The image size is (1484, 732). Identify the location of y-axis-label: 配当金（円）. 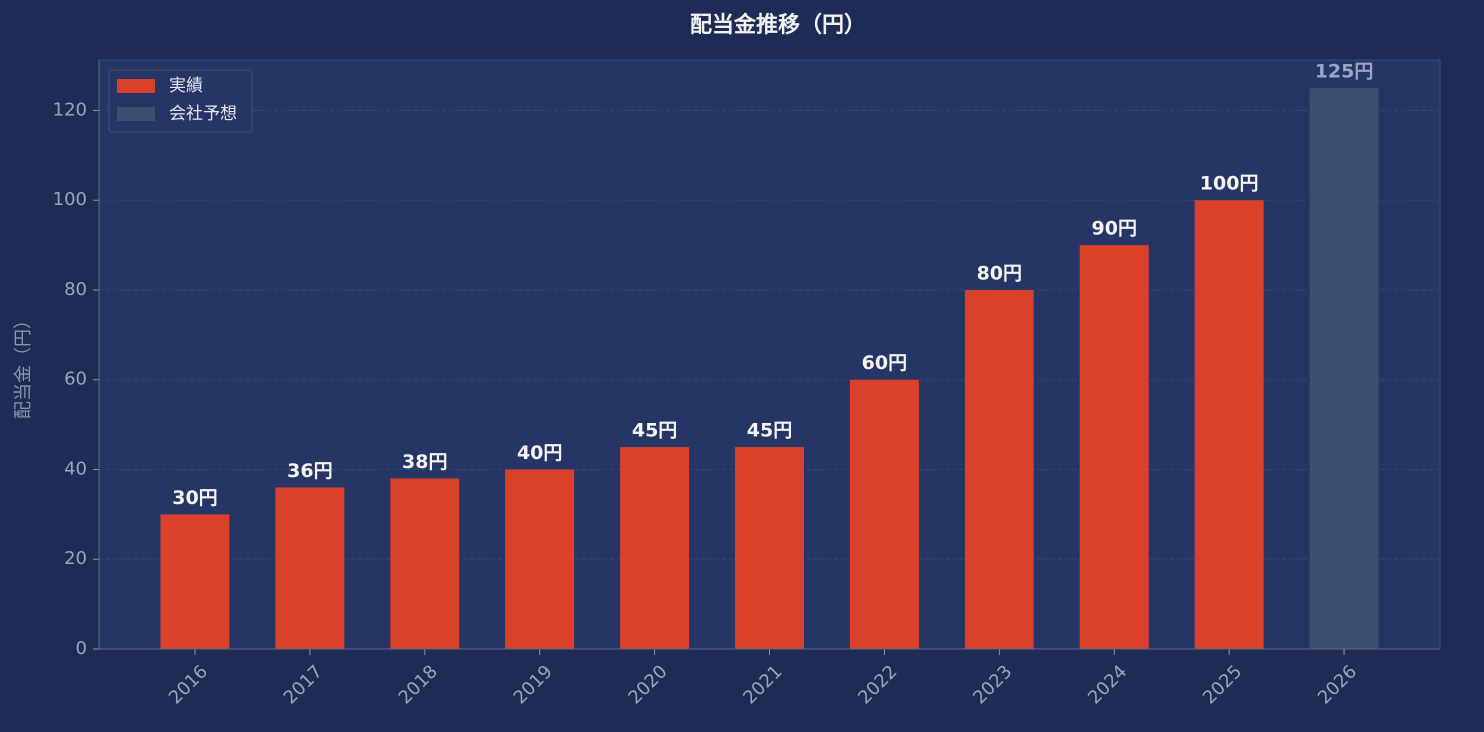
(23, 365).